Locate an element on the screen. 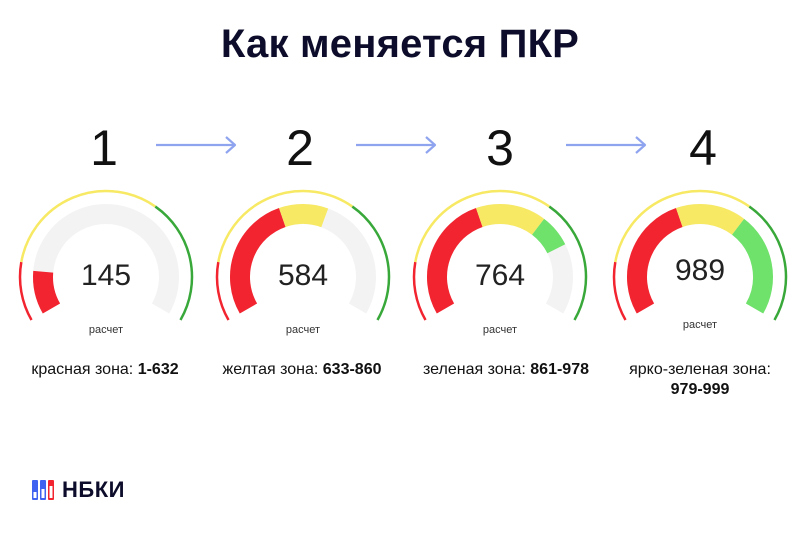 The width and height of the screenshot is (800, 533). score-value: 145 is located at coordinates (106, 275).